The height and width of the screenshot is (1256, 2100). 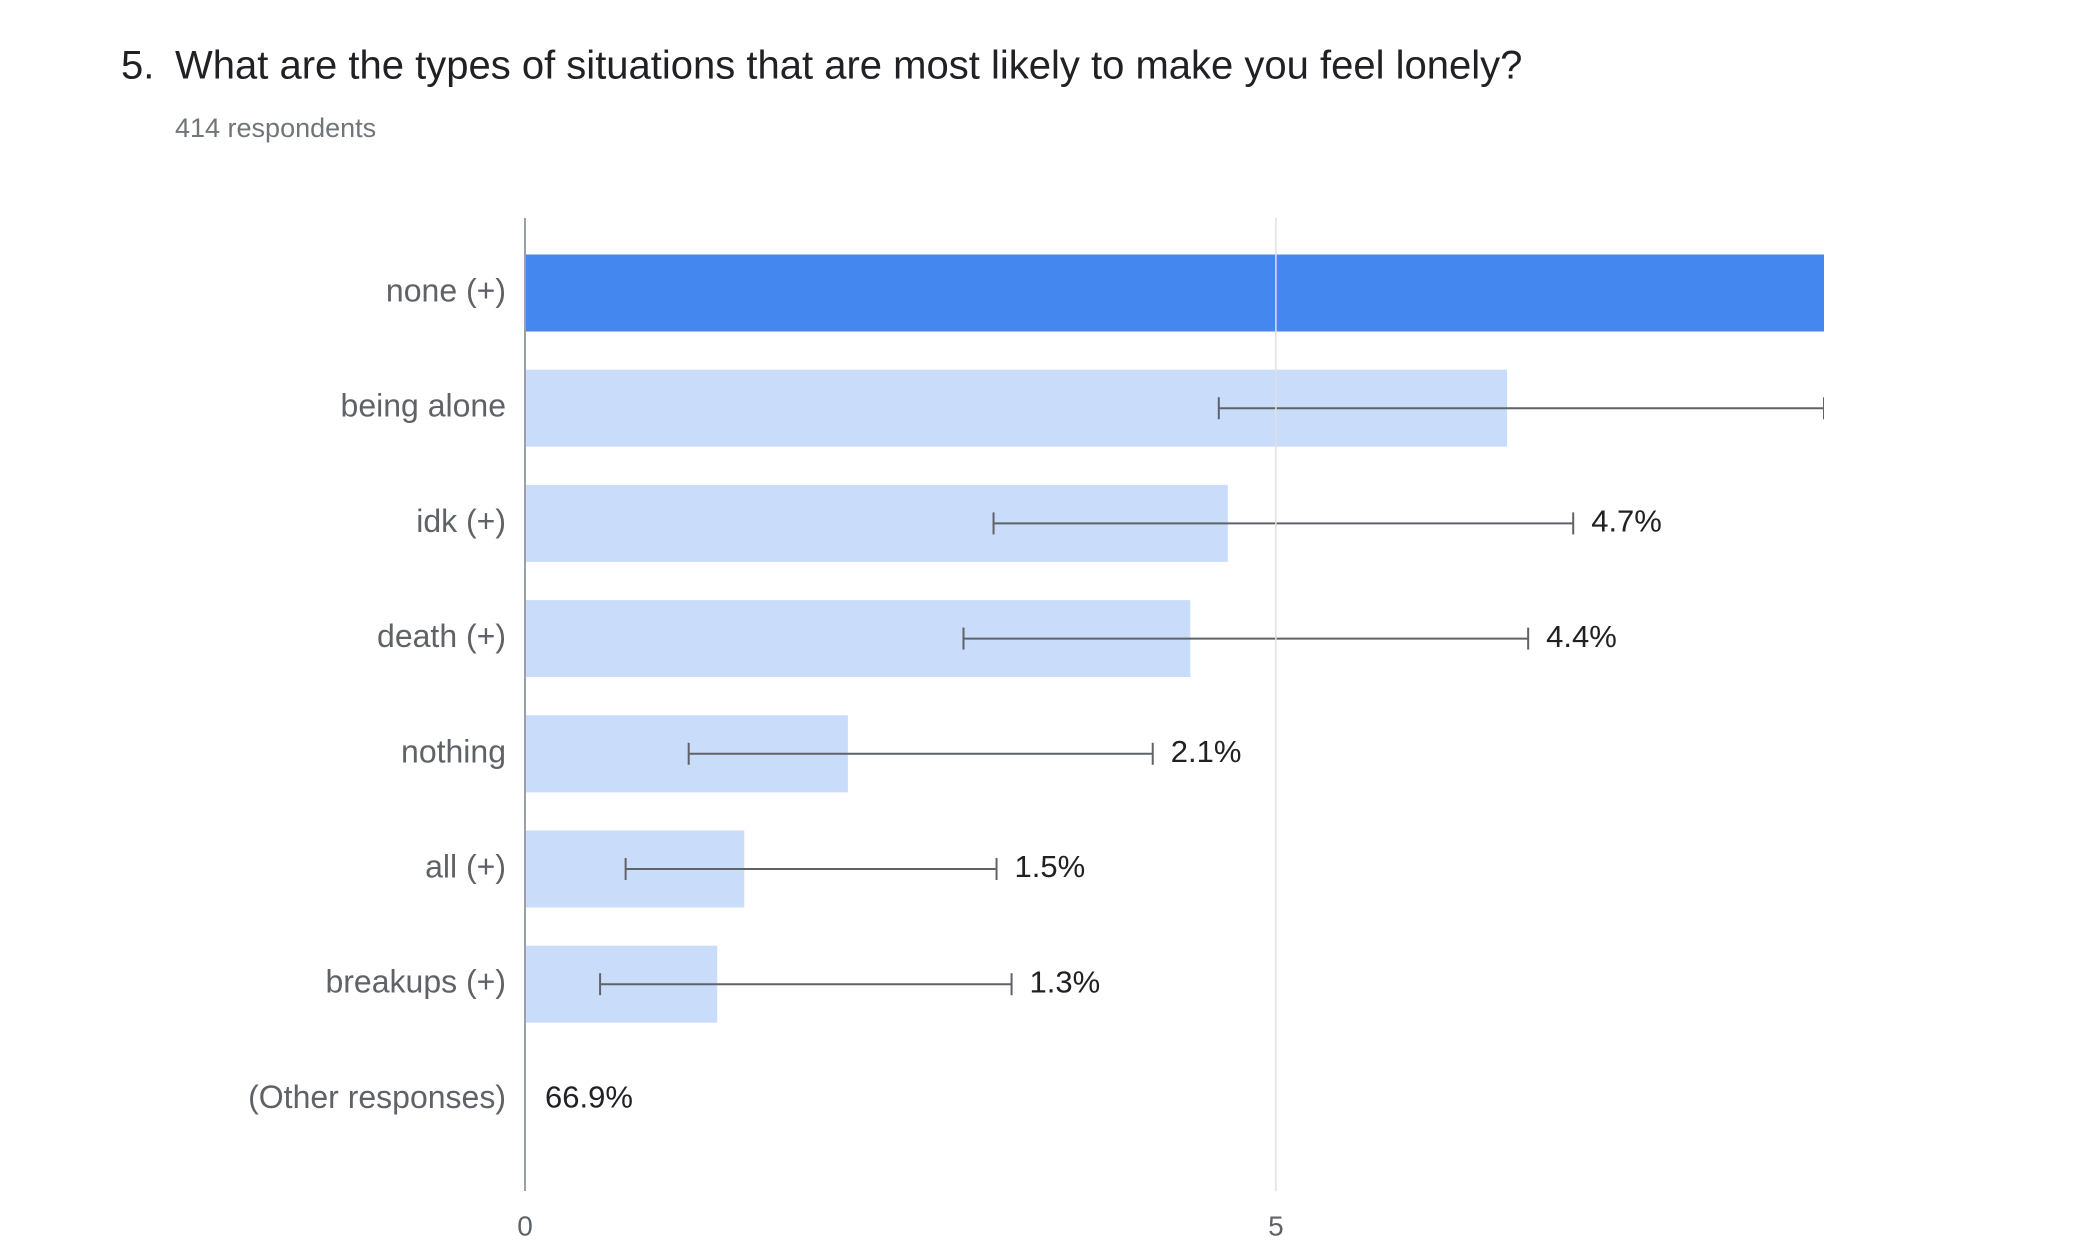 I want to click on chart-subtitle: 414 respondents, so click(x=275, y=128).